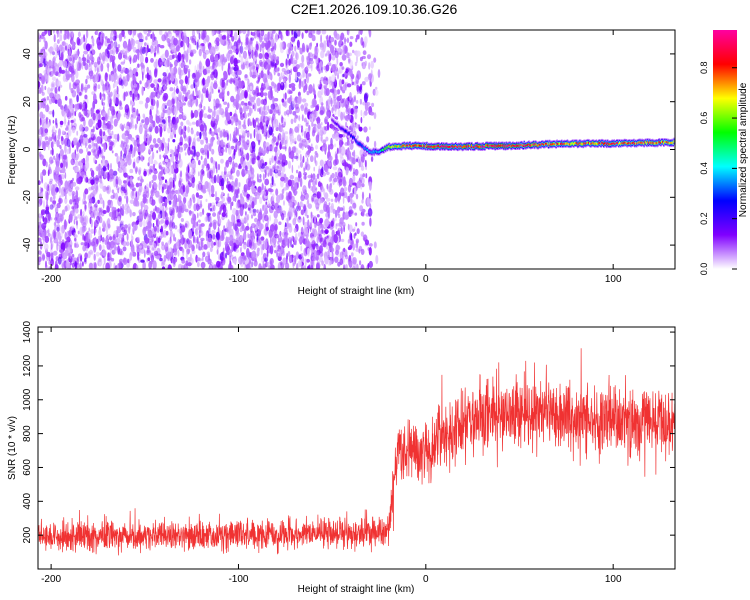 This screenshot has height=600, width=750. Describe the element at coordinates (374, 9) in the screenshot. I see `figure-title: C2E1.2026.109.10.36.G26` at that location.